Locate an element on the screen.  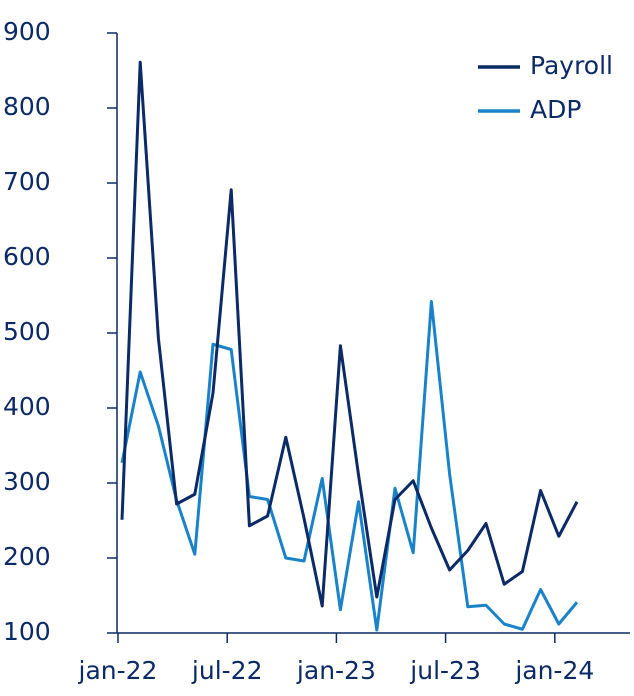
x-tick-label: jan-22 is located at coordinates (118, 670).